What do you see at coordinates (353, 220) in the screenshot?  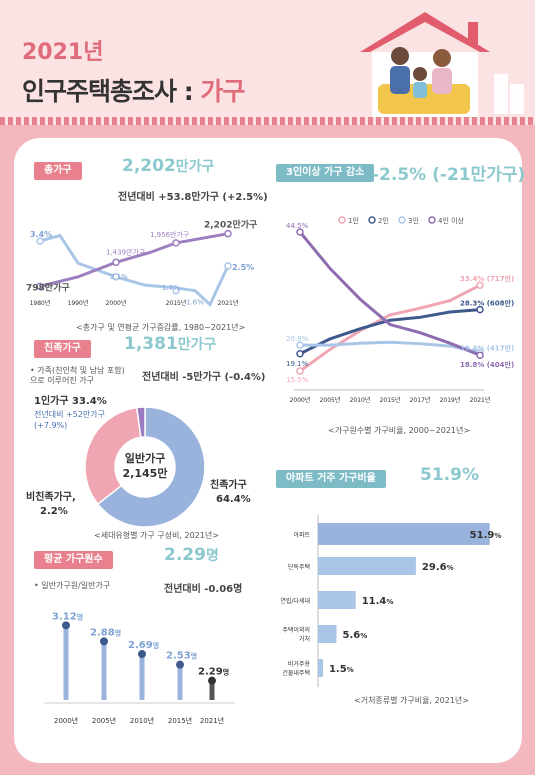 I see `legend-label: 1인` at bounding box center [353, 220].